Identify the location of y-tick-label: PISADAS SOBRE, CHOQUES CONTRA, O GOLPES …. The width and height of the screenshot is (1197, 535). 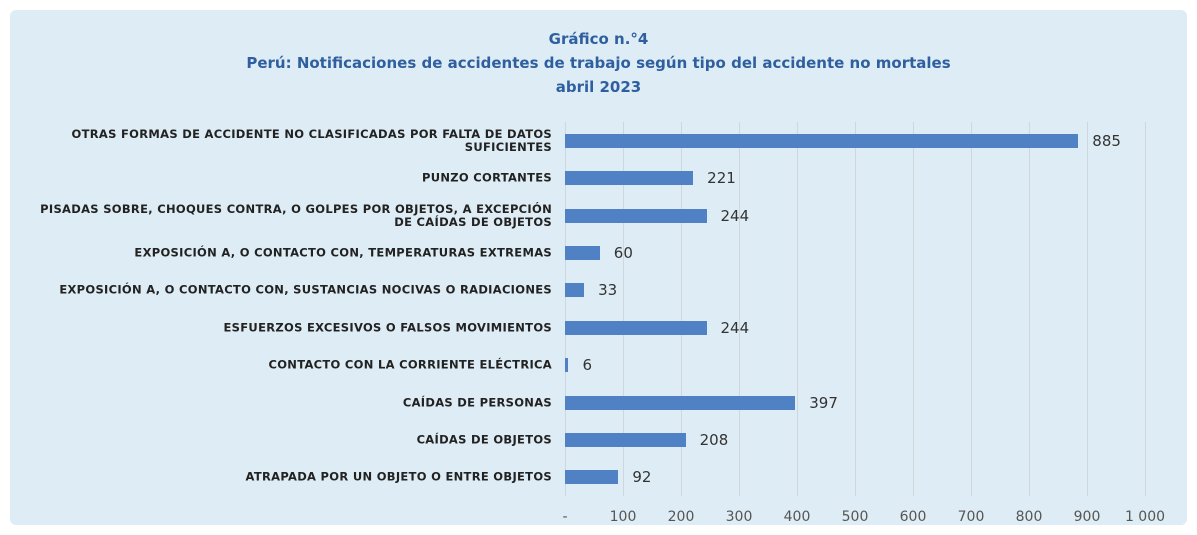
(296, 215).